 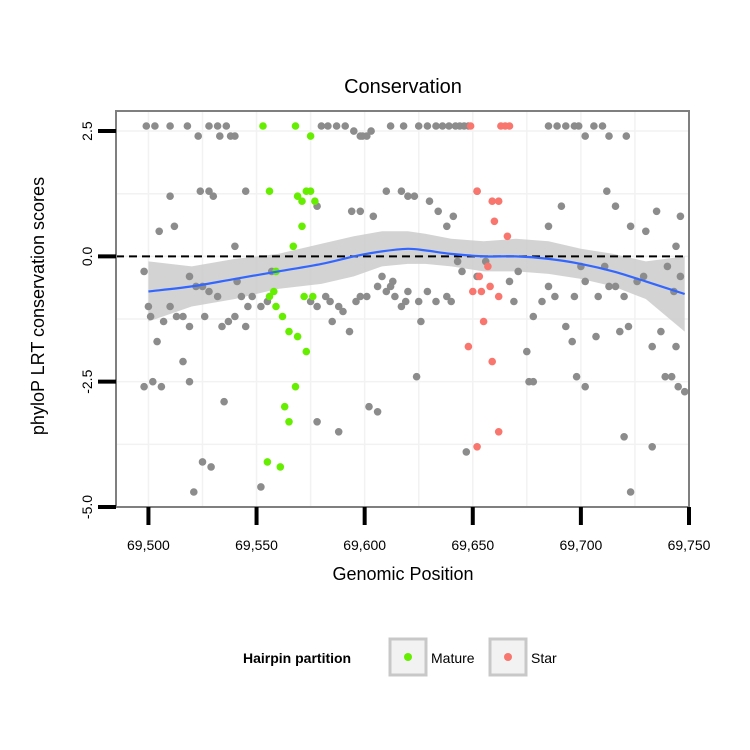 I want to click on legend-title: Hairpin partition, so click(x=297, y=658).